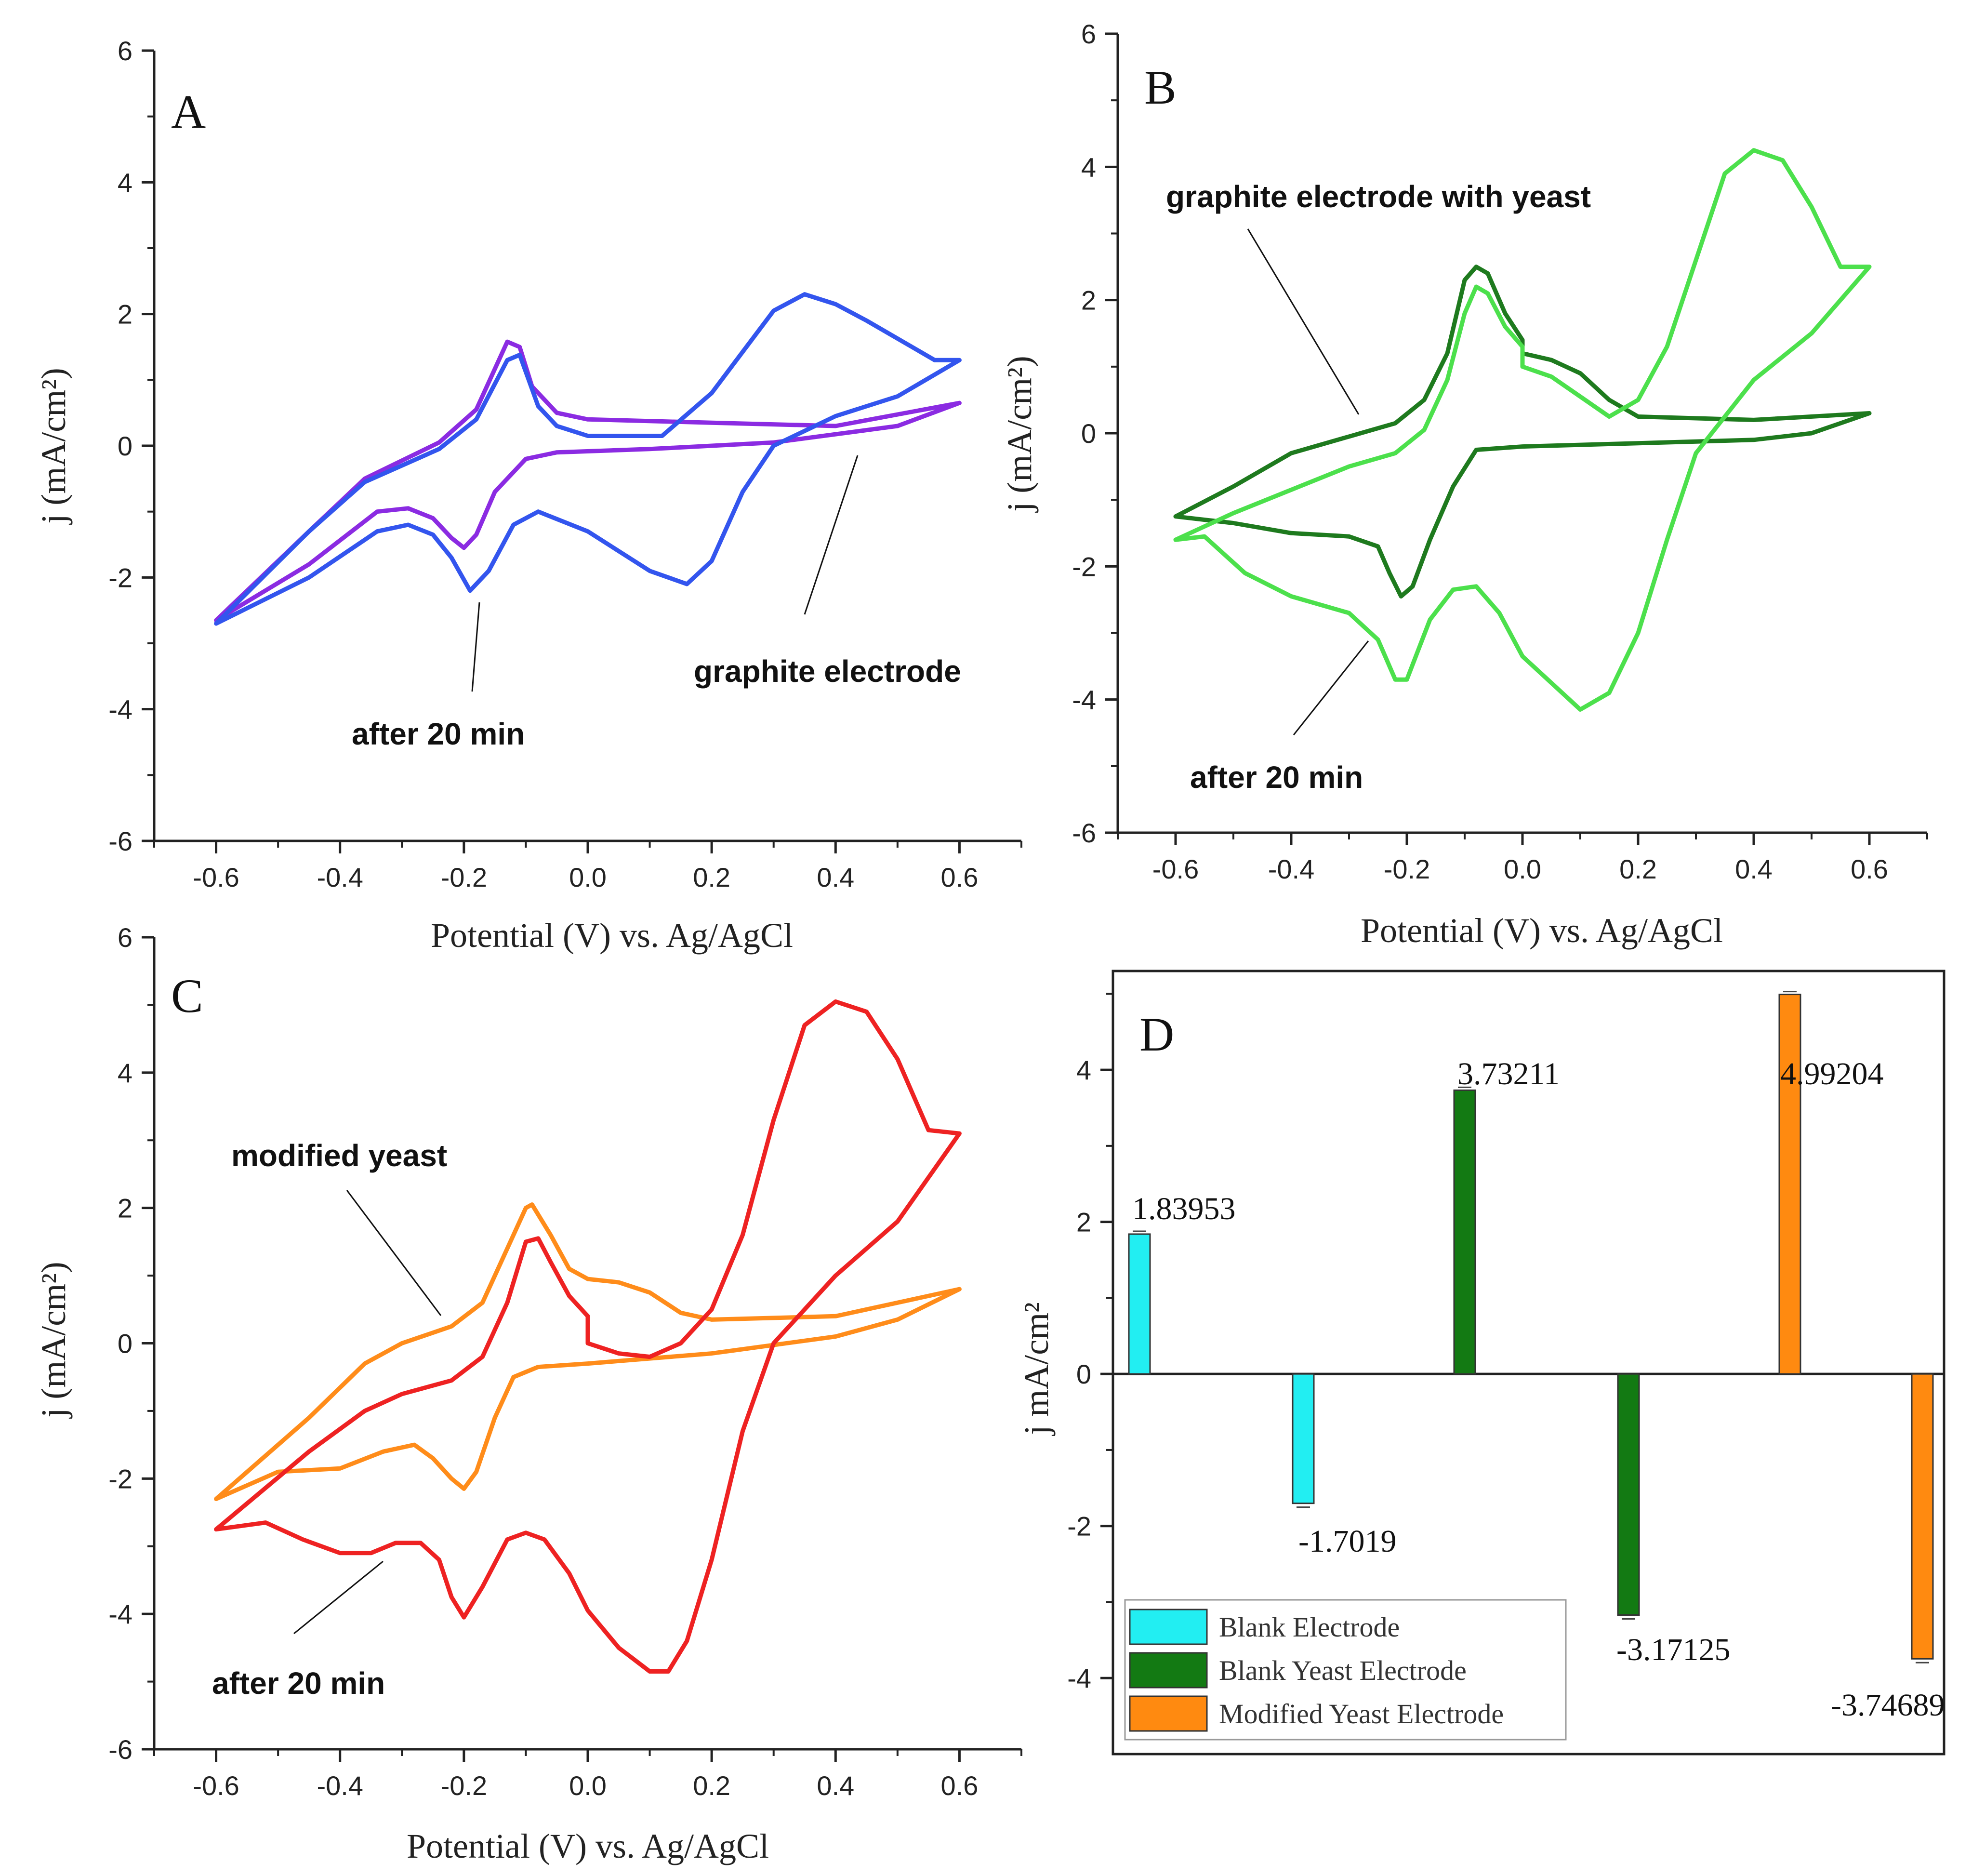 This screenshot has height=1876, width=1985. What do you see at coordinates (1157, 1034) in the screenshot?
I see `panel-letter: D` at bounding box center [1157, 1034].